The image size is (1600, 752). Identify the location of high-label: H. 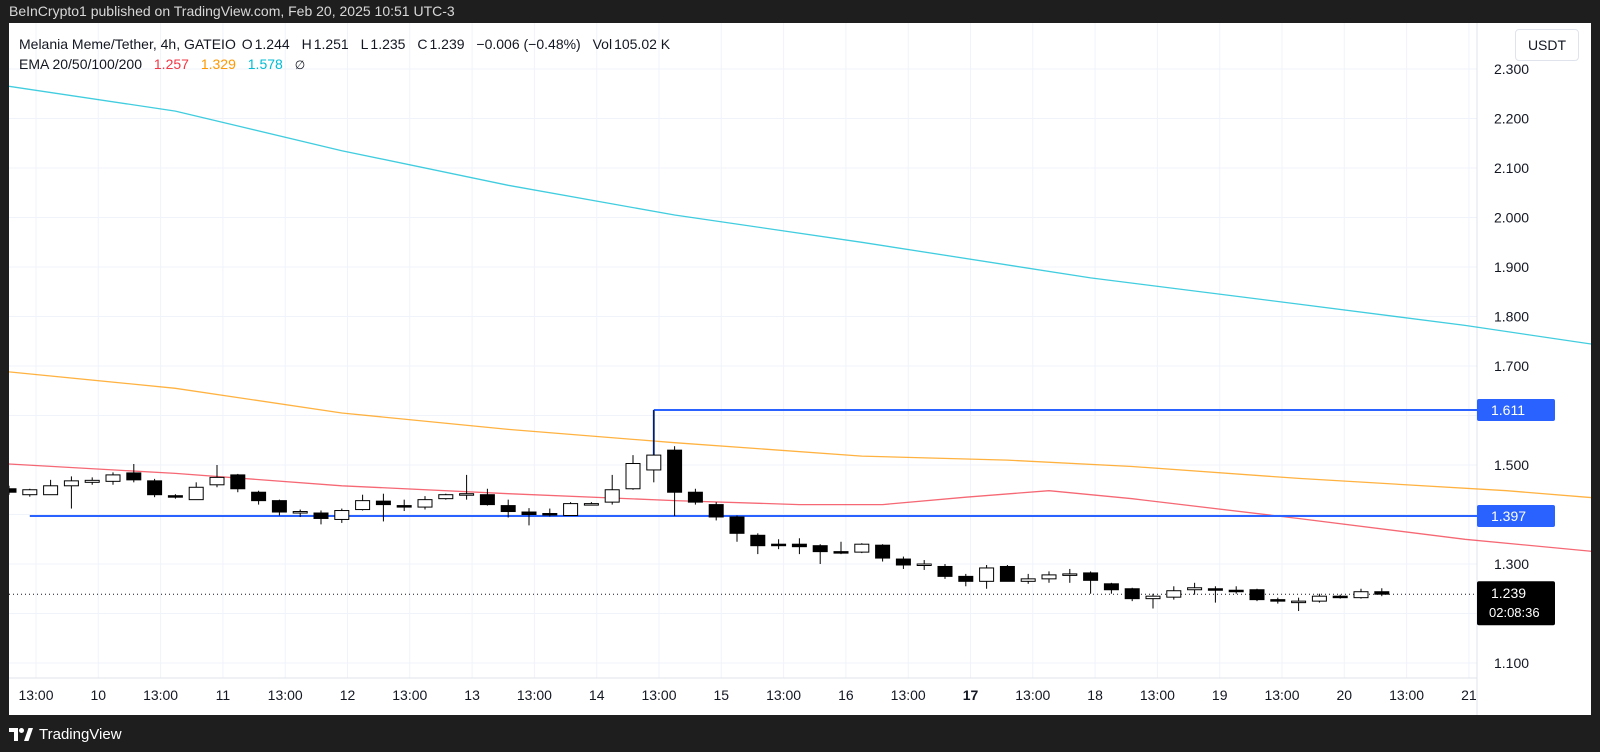
(306, 44).